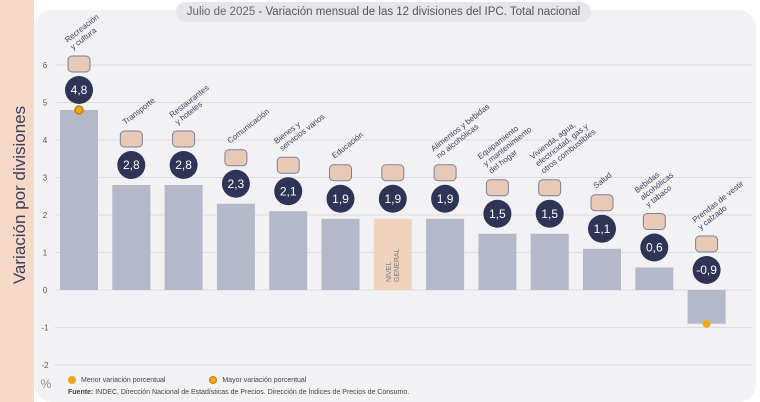 This screenshot has width=760, height=402. I want to click on general-level-label: NIVELGENERAL, so click(393, 265).